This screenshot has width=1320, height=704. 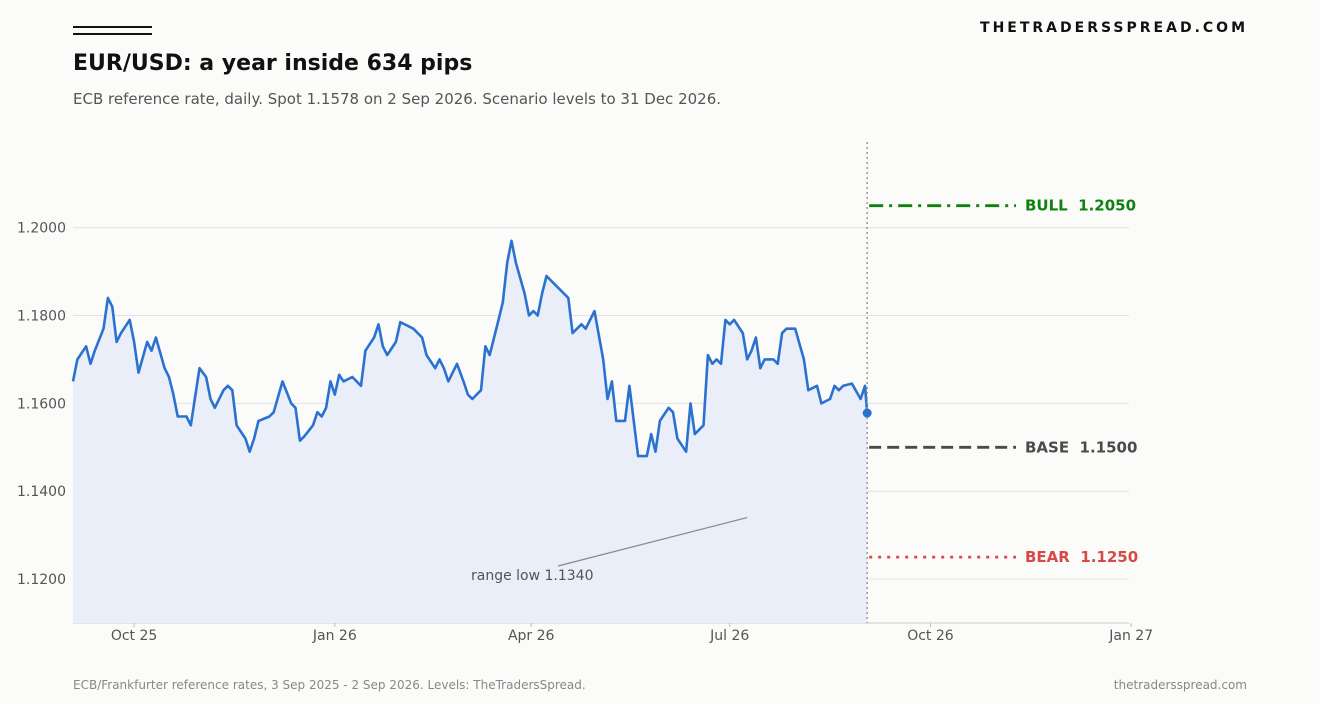 I want to click on level-label-bear: BEAR 1.1250, so click(x=1081, y=557).